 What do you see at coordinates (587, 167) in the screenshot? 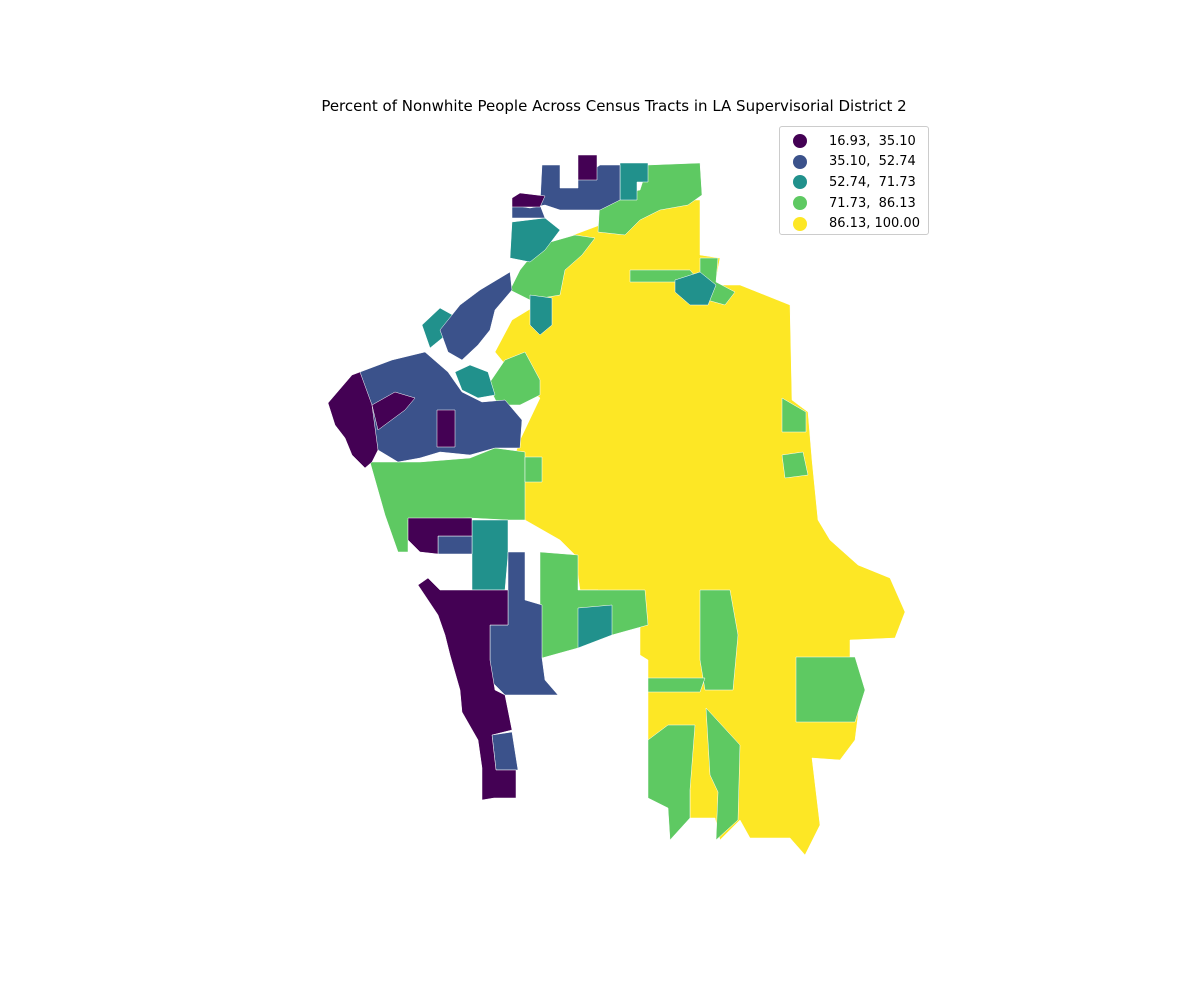
I see `tract-region-purple-north` at bounding box center [587, 167].